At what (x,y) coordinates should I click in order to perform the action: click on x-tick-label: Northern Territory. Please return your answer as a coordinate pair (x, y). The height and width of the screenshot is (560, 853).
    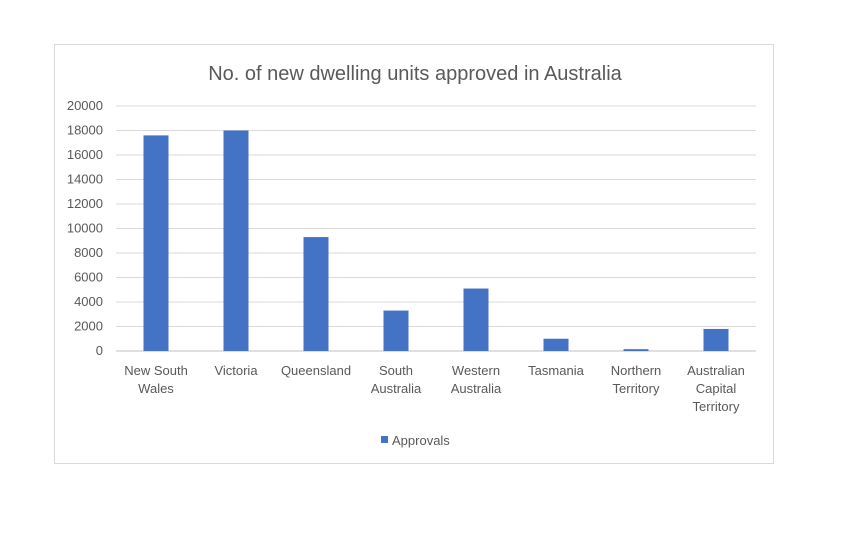
    Looking at the image, I should click on (636, 379).